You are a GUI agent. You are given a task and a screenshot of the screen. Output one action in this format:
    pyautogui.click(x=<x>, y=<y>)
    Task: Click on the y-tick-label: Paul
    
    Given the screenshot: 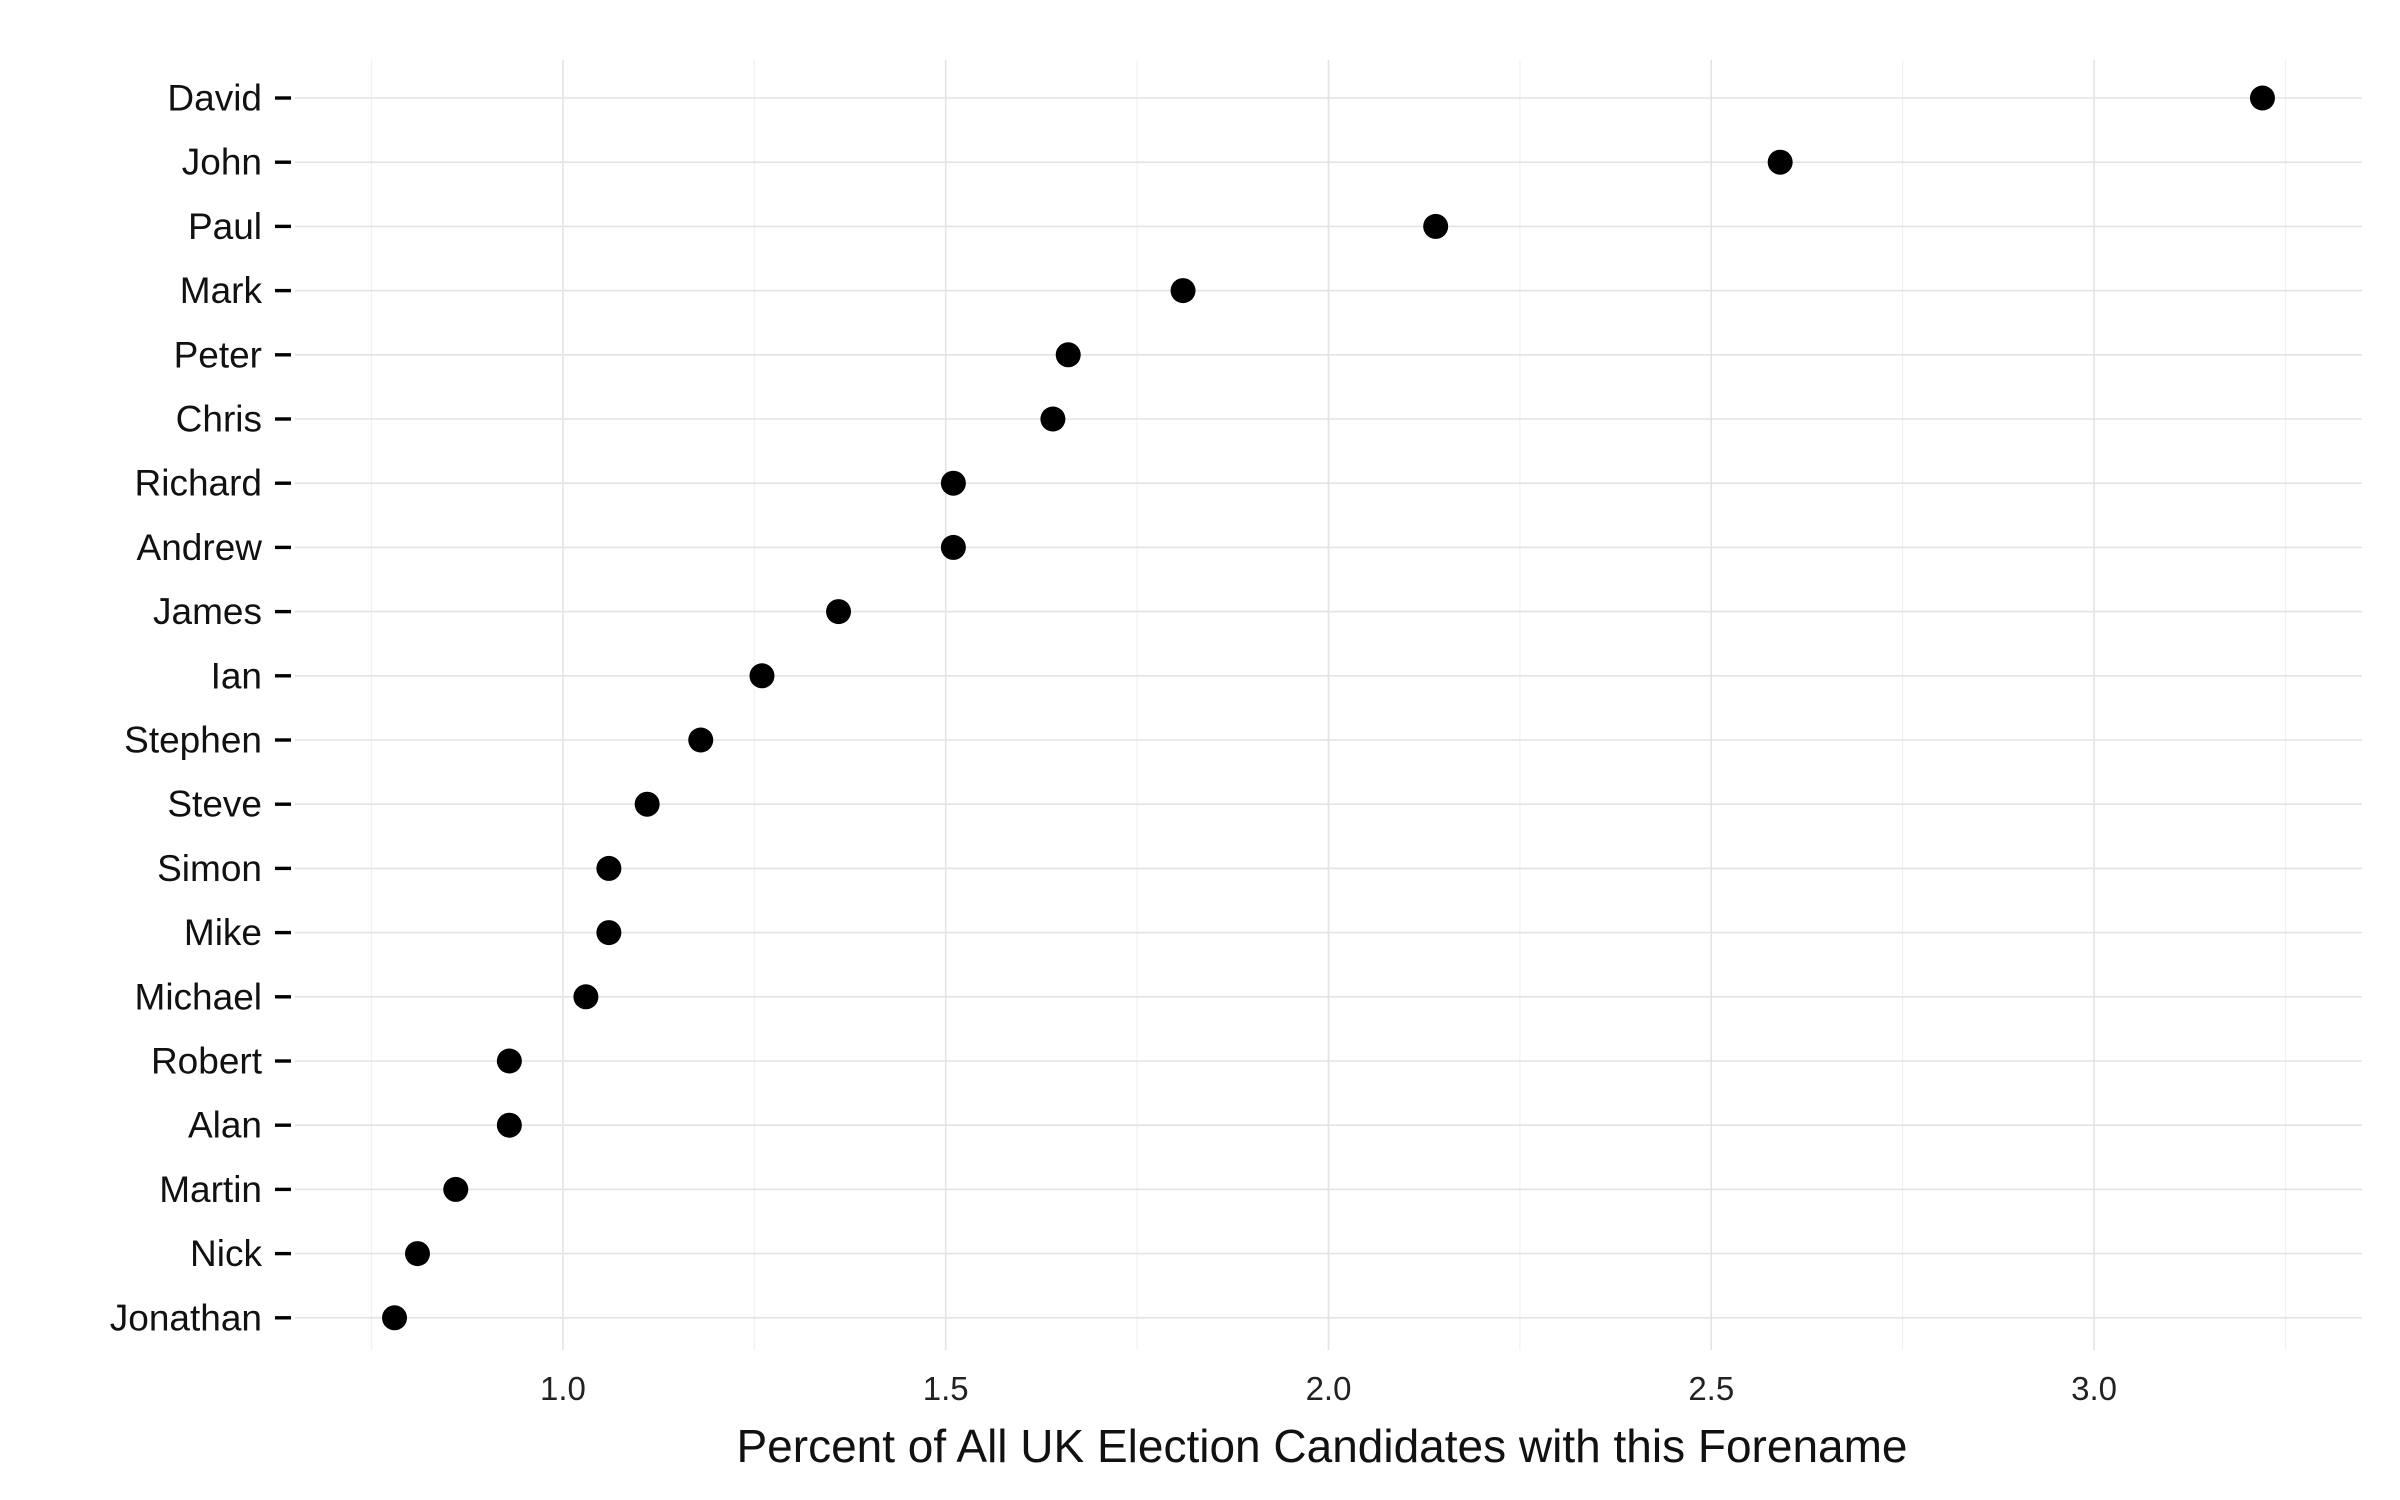 What is the action you would take?
    pyautogui.click(x=225, y=226)
    